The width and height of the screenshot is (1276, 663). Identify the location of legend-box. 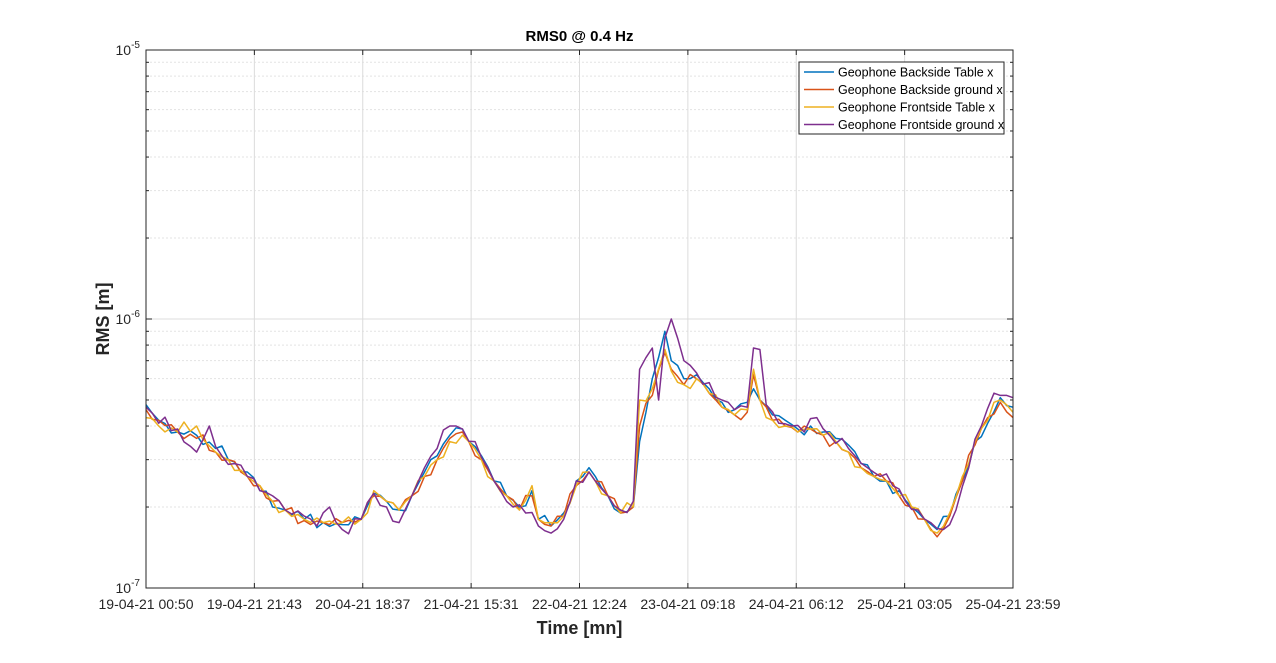
(901, 98).